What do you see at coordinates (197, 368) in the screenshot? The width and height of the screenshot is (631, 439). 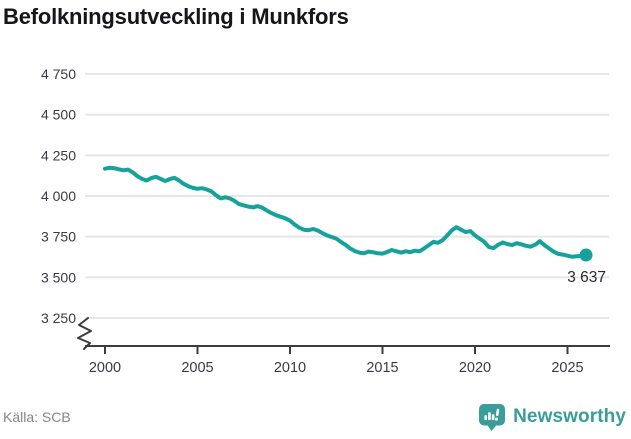 I see `x-tick-label: 2005` at bounding box center [197, 368].